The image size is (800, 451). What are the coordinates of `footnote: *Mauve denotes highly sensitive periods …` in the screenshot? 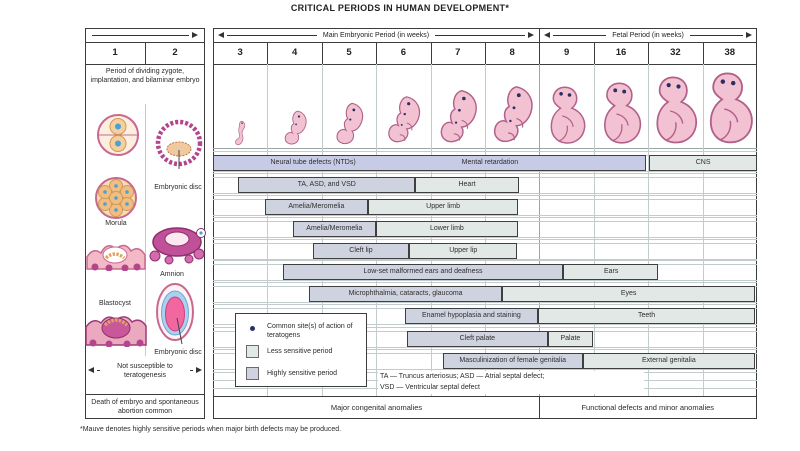 It's located at (211, 429).